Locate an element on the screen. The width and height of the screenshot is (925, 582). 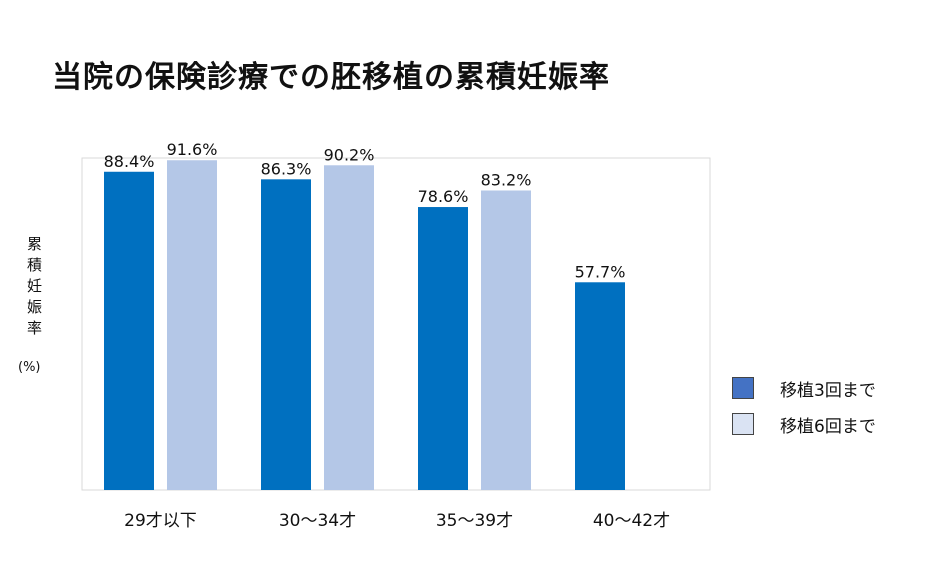
chart-title: 当院の保険診療での胚移植の累積妊娠率 is located at coordinates (331, 77).